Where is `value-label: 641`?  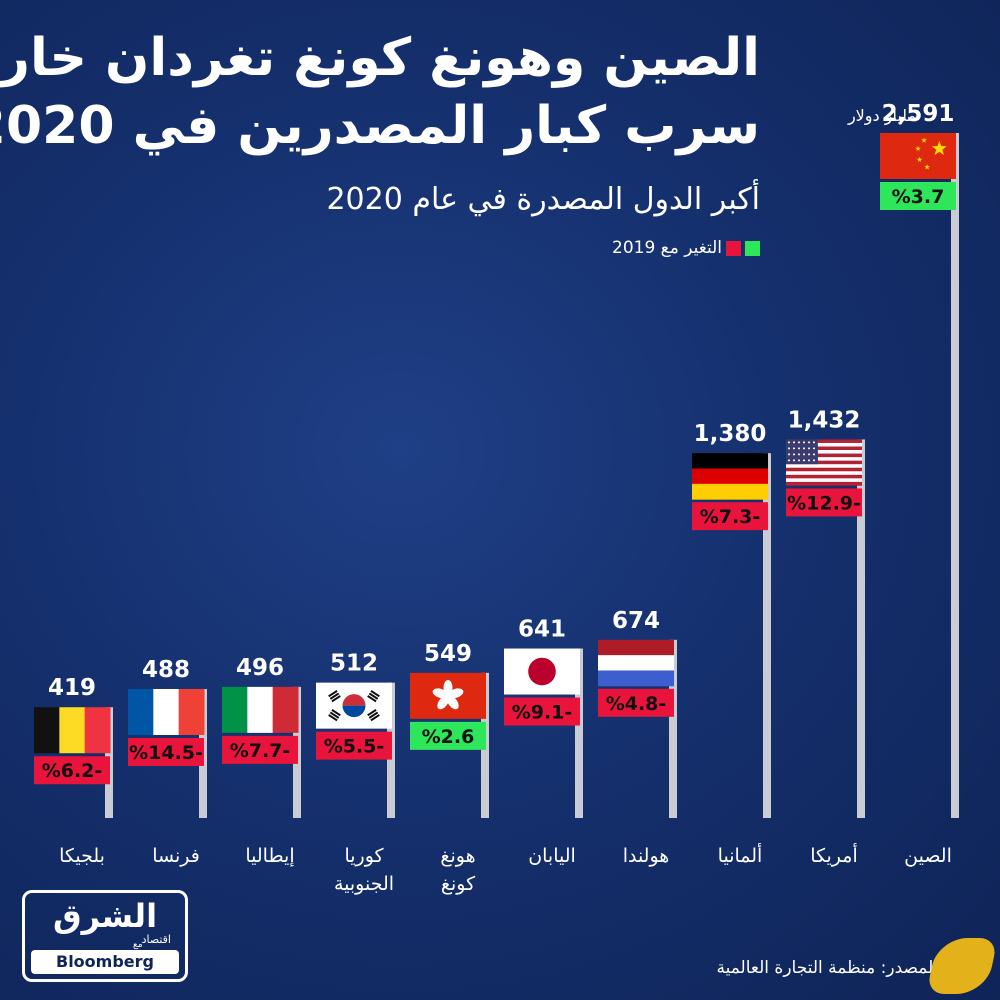 value-label: 641 is located at coordinates (542, 630).